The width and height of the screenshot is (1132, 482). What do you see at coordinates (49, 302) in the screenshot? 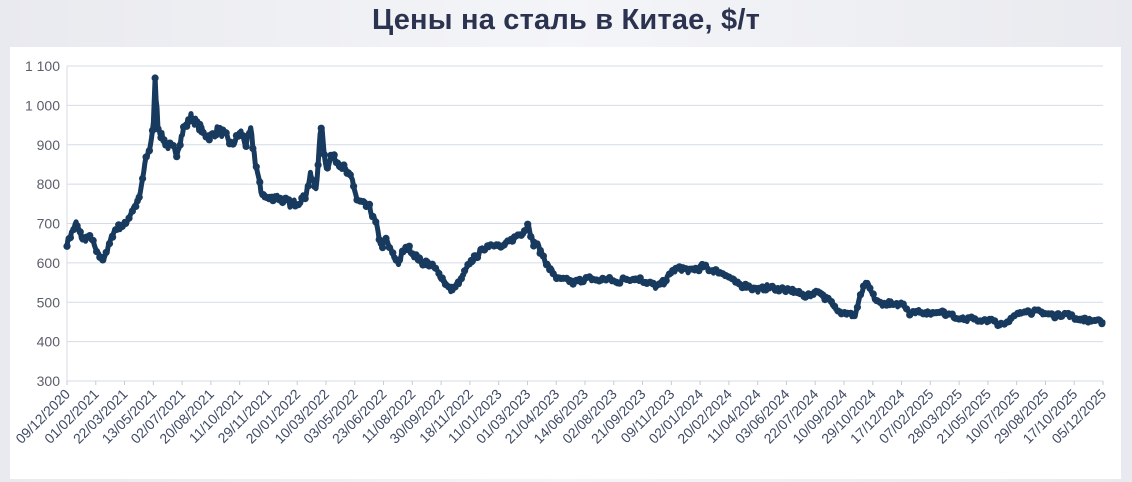
I see `y-tick-label: 500` at bounding box center [49, 302].